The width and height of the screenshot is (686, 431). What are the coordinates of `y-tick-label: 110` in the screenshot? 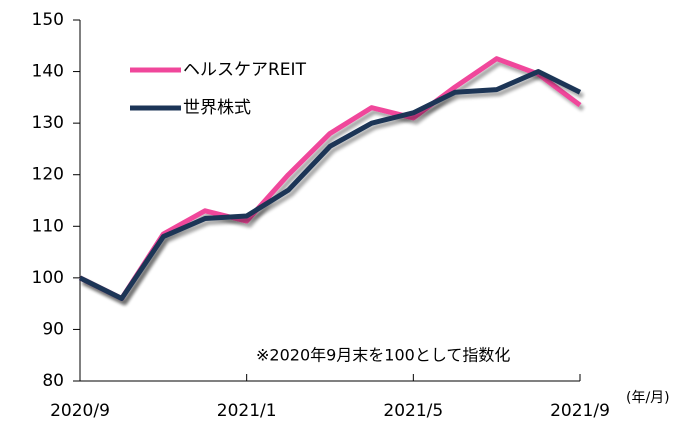 It's located at (48, 226).